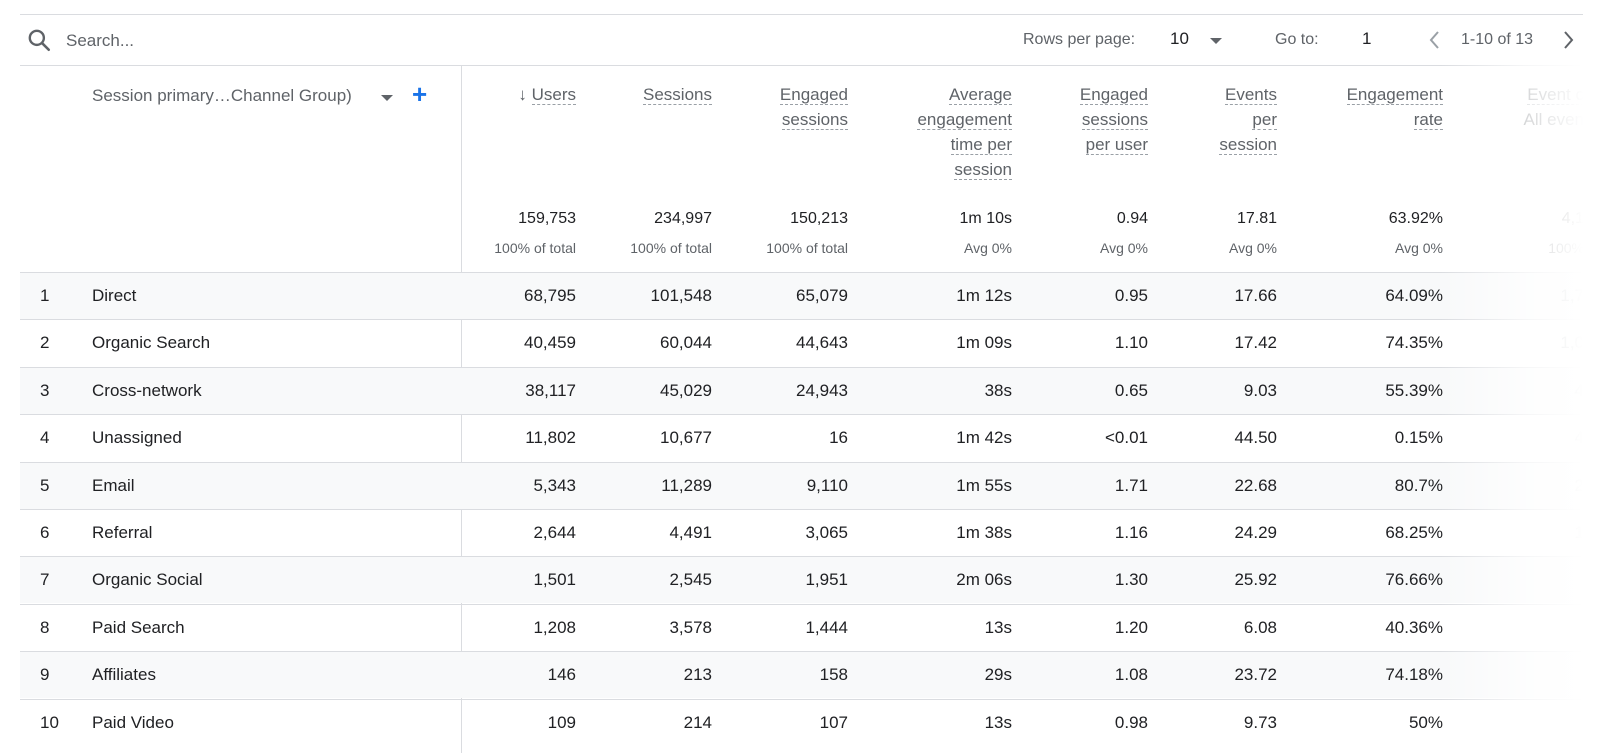  Describe the element at coordinates (1394, 107) in the screenshot. I see `column-header-6: Engagement rate` at that location.